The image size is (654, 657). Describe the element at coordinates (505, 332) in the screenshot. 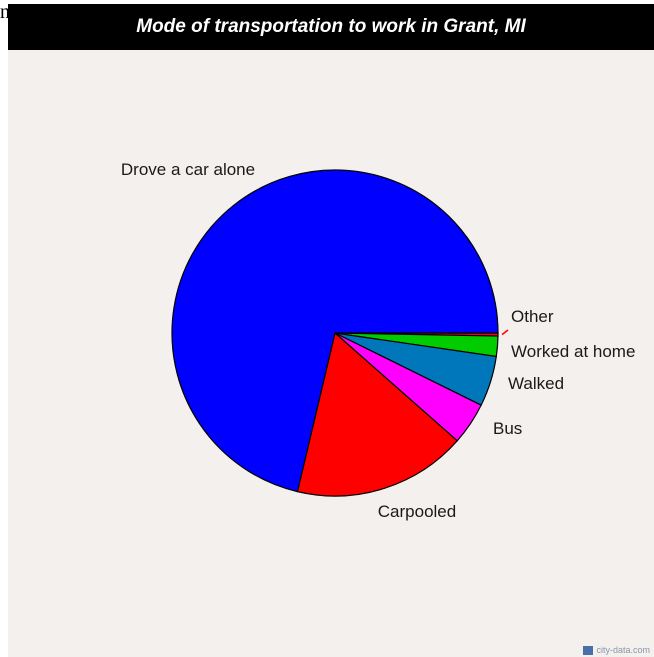

I see `leader-line-other` at that location.